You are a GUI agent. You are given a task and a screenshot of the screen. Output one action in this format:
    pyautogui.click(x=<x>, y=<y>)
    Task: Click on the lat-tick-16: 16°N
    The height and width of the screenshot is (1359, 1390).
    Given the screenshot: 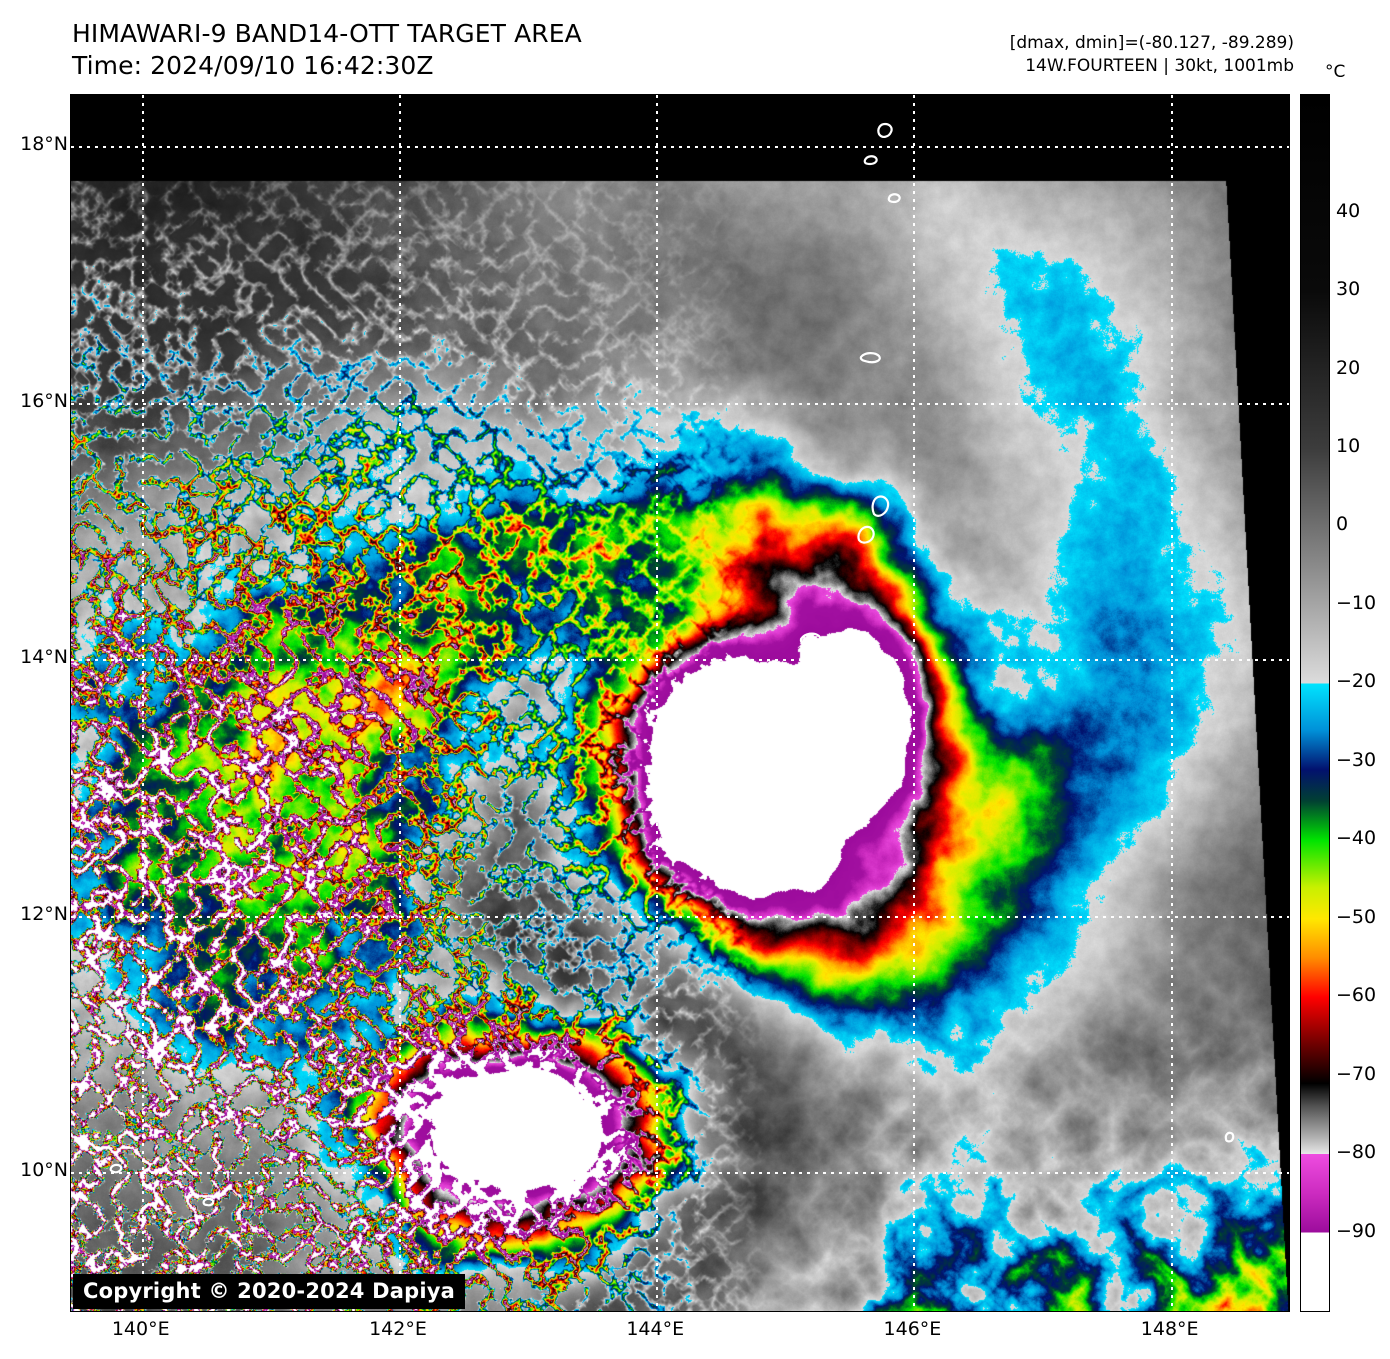 What is the action you would take?
    pyautogui.click(x=44, y=400)
    